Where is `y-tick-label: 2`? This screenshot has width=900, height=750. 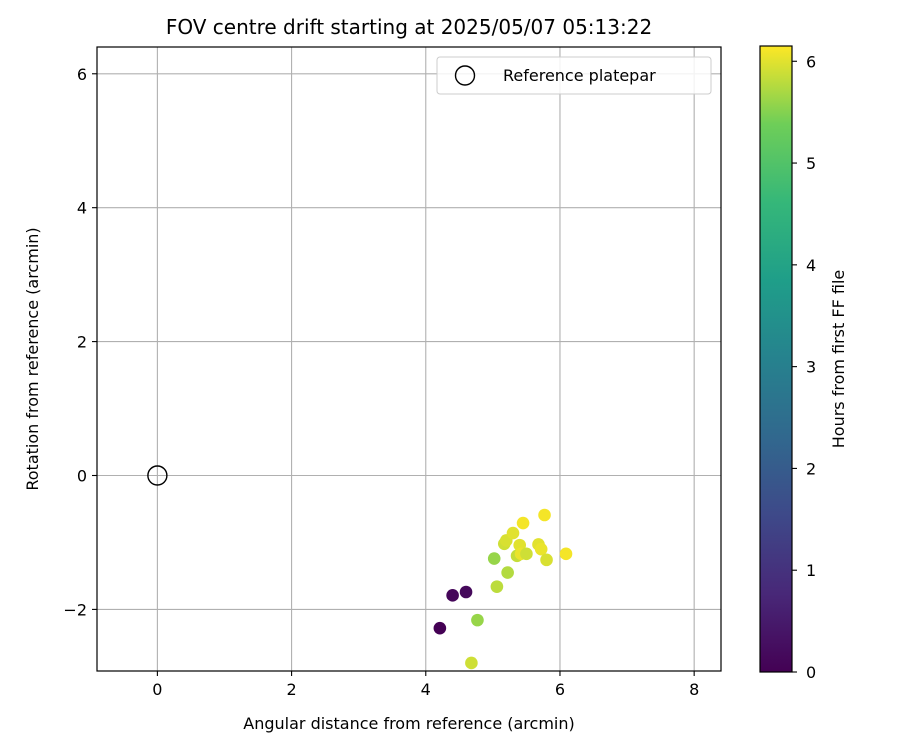
y-tick-label: 2 is located at coordinates (82, 342).